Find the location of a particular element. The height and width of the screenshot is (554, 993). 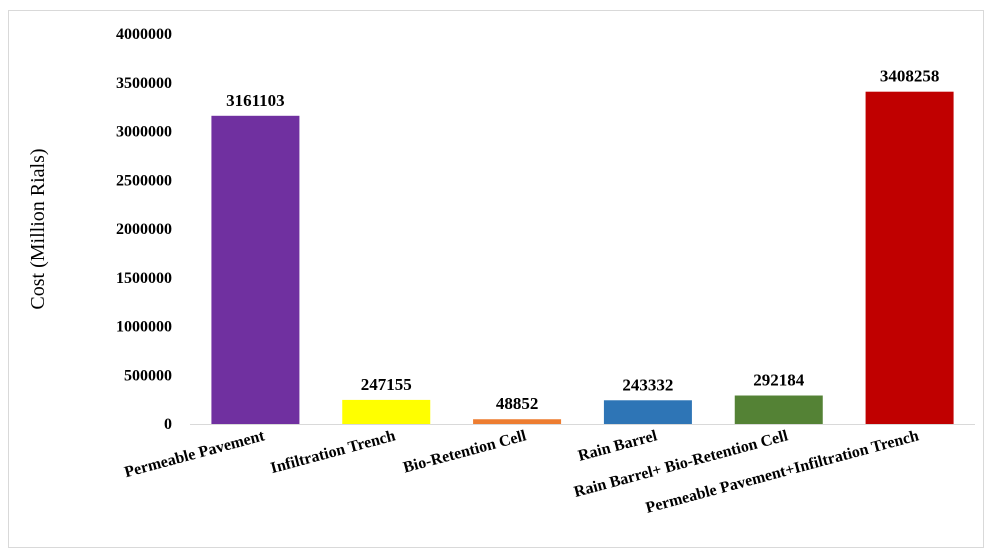

y-tick-label: 2500000 is located at coordinates (144, 180).